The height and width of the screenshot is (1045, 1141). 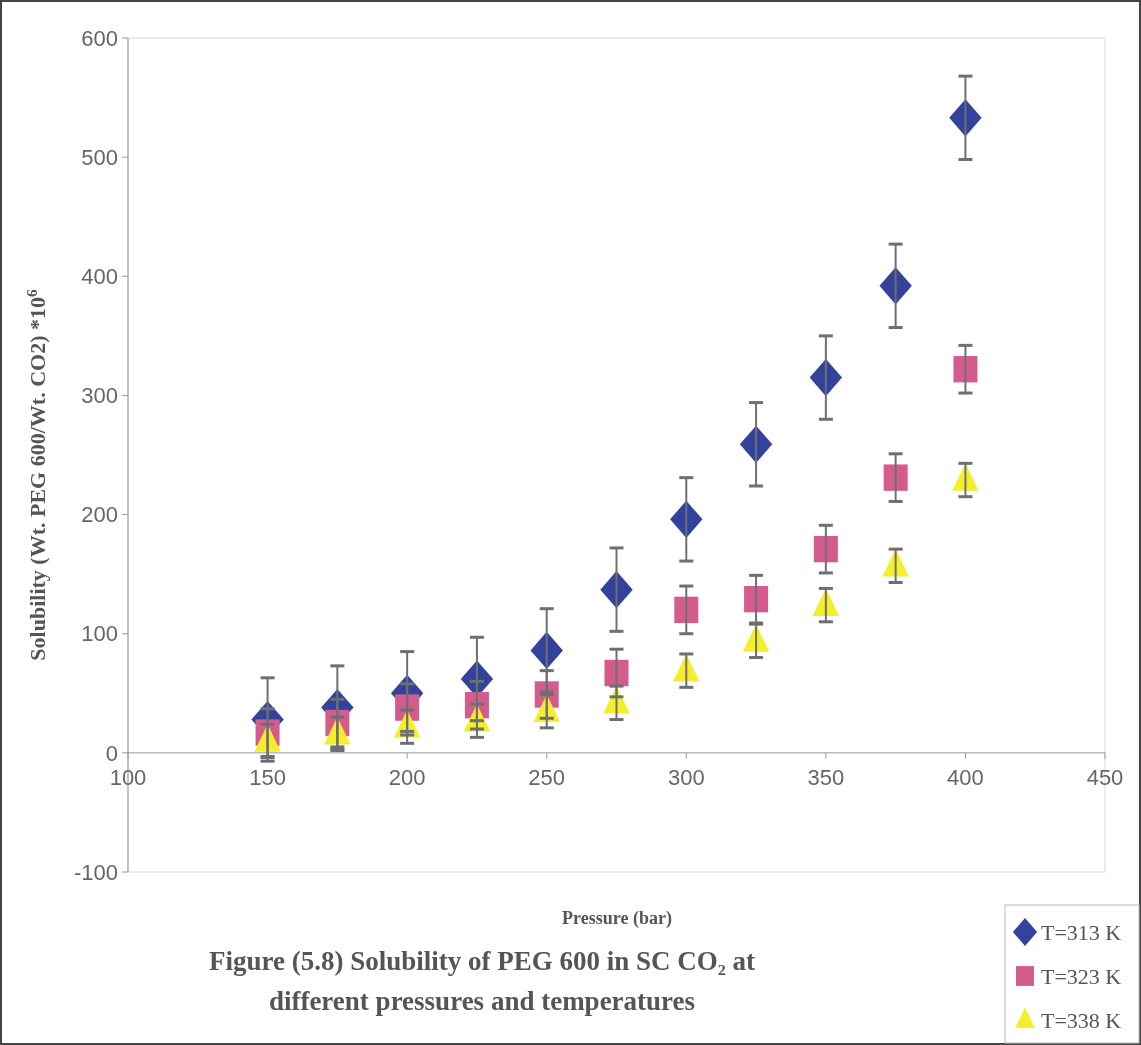 I want to click on x-tick-label: 200, so click(x=407, y=777).